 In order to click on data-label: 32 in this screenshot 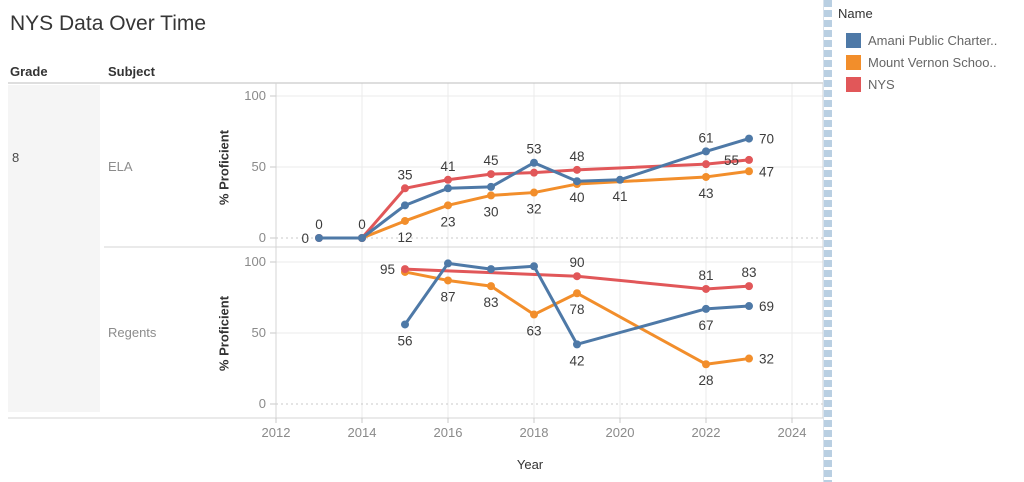, I will do `click(533, 209)`.